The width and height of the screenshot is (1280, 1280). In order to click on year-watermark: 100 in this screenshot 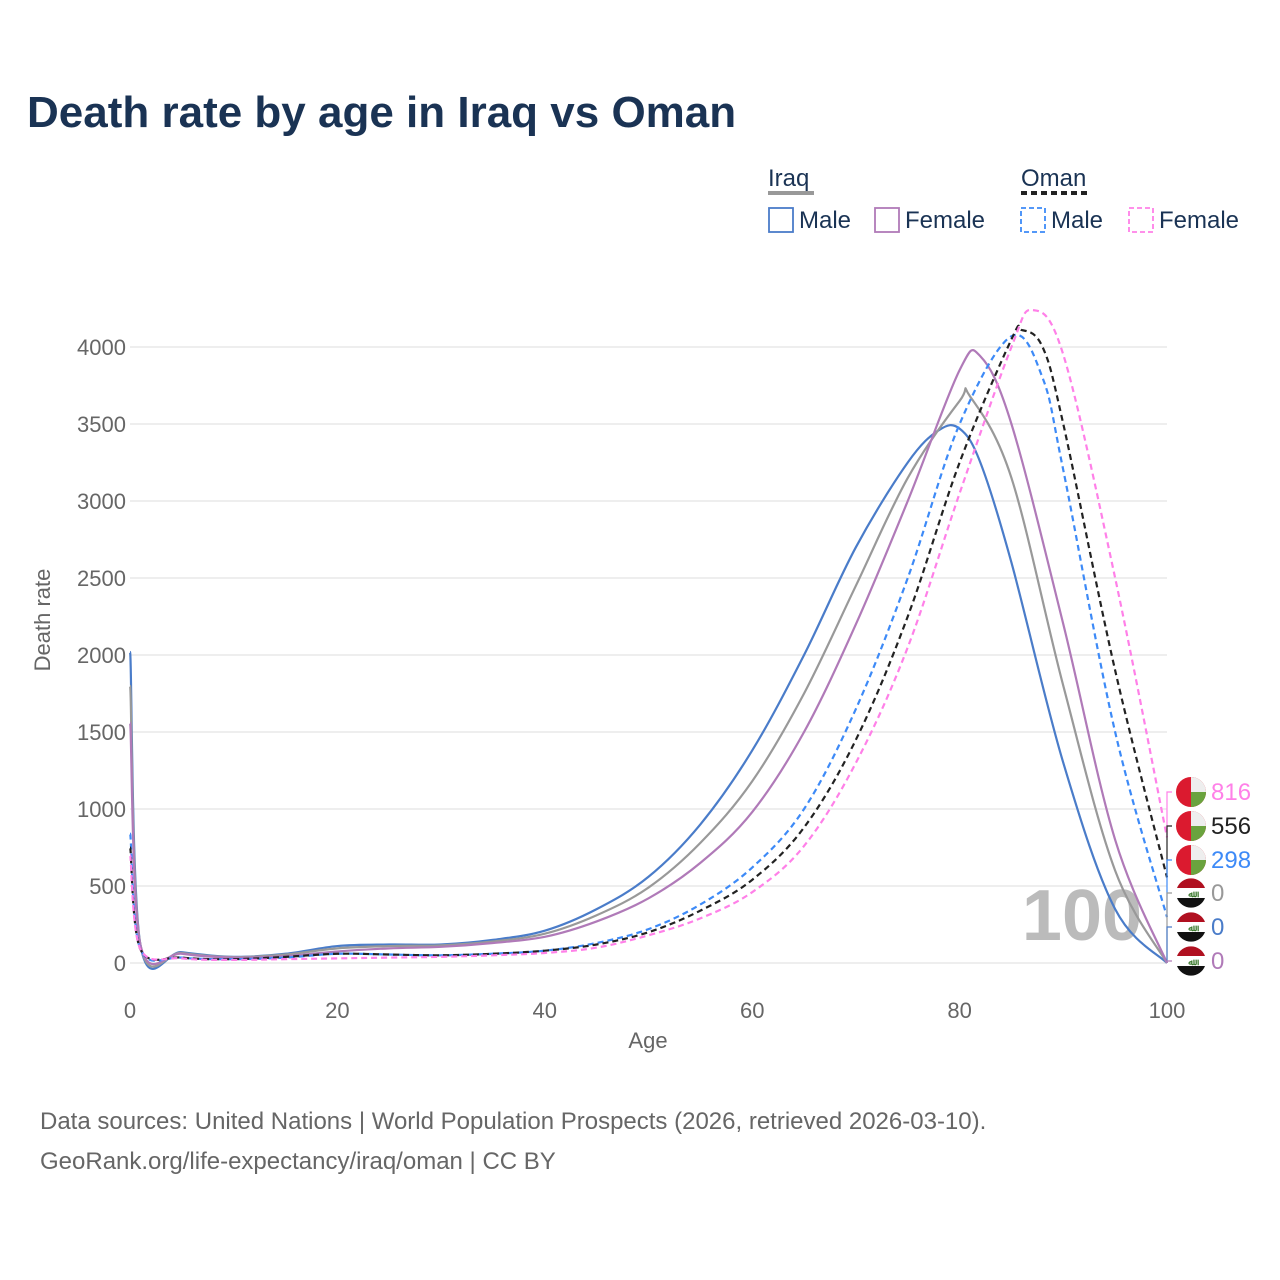, I will do `click(1082, 916)`.